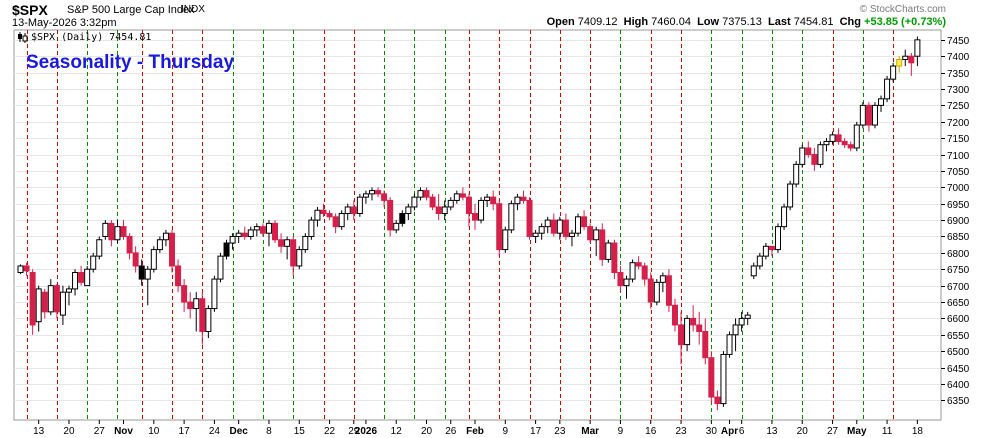 The image size is (990, 438). Describe the element at coordinates (451, 431) in the screenshot. I see `x-tick-label: 26` at that location.